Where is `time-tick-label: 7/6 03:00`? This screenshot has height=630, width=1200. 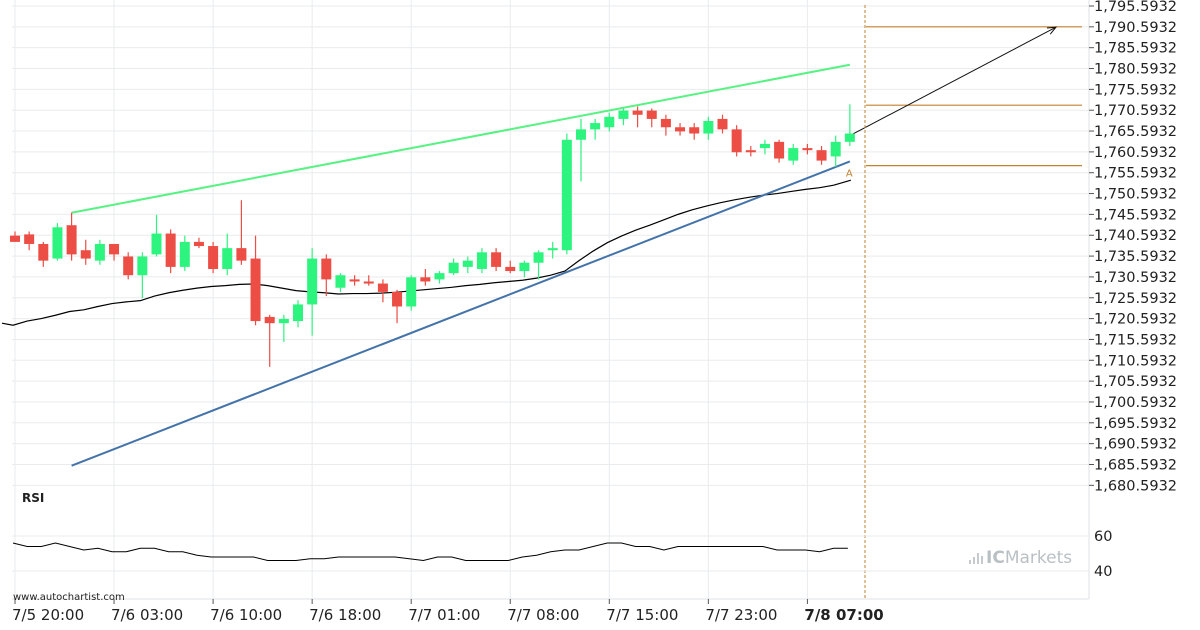 time-tick-label: 7/6 03:00 is located at coordinates (147, 615).